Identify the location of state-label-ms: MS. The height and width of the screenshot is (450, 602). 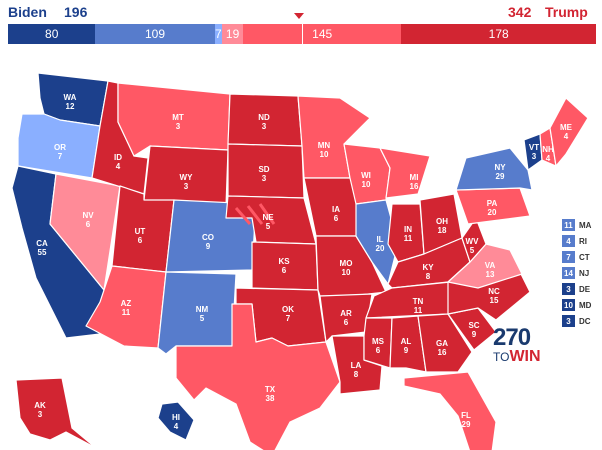
(378, 341).